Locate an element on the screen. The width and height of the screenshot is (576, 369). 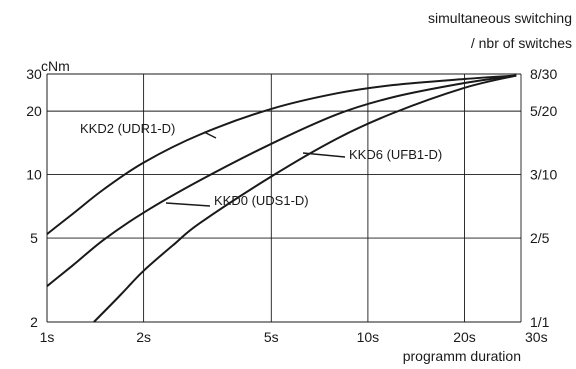
y-tick-left-5: 5 is located at coordinates (34, 238).